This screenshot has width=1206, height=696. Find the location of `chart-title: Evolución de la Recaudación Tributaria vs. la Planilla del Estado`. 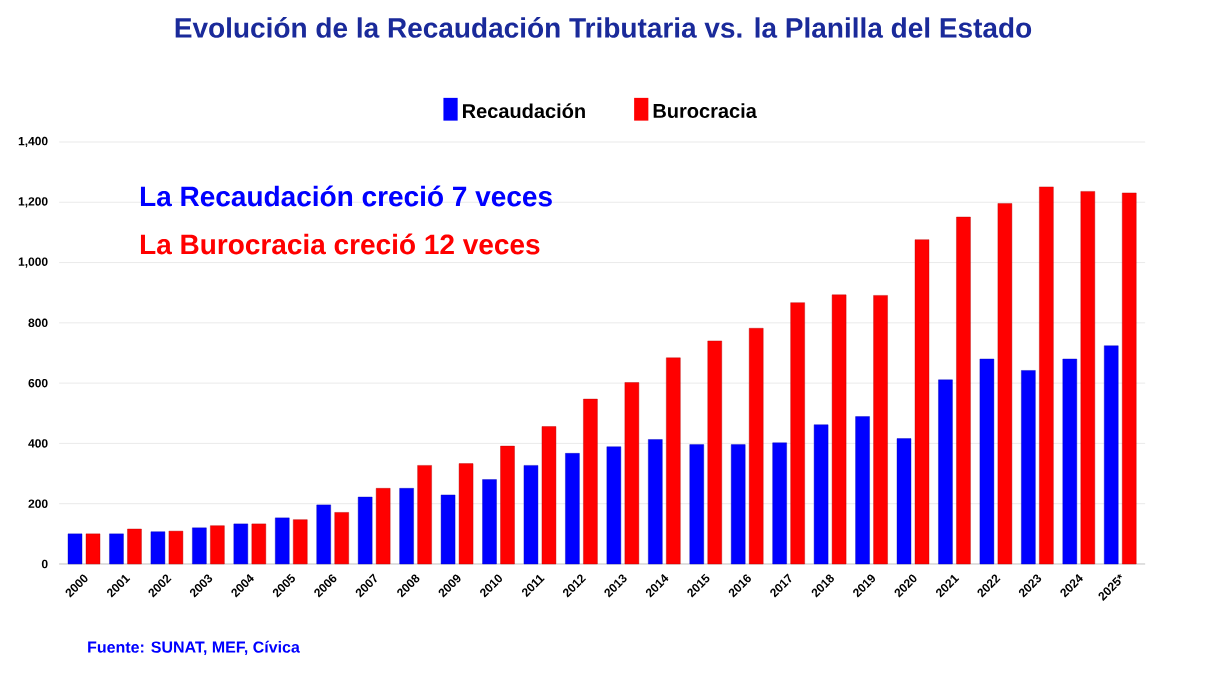

chart-title: Evolución de la Recaudación Tributaria vs. la Planilla del Estado is located at coordinates (603, 27).